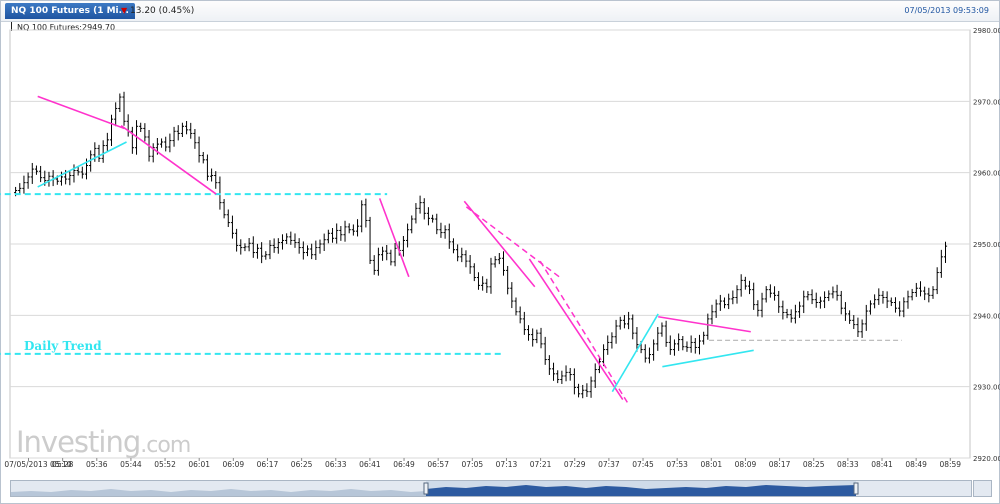  What do you see at coordinates (336, 464) in the screenshot?
I see `x-tick-label: 06:33` at bounding box center [336, 464].